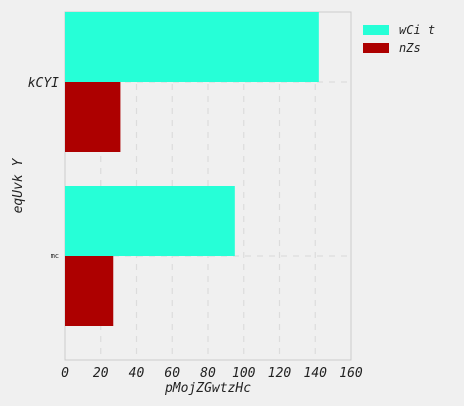 The height and width of the screenshot is (406, 464). Describe the element at coordinates (192, 47) in the screenshot. I see `bar-wCi-t-kCYI` at that location.